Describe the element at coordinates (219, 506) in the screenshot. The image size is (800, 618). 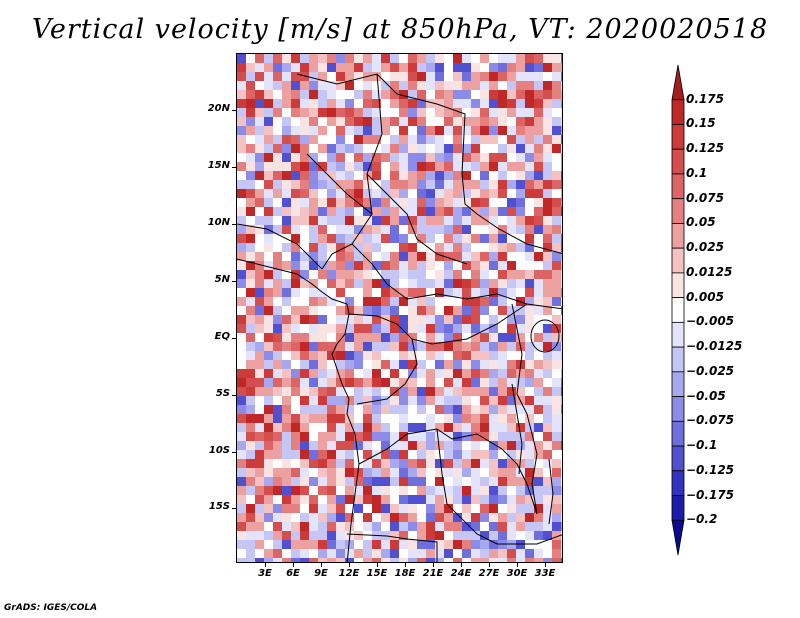
I see `latitude-label: 15S` at that location.